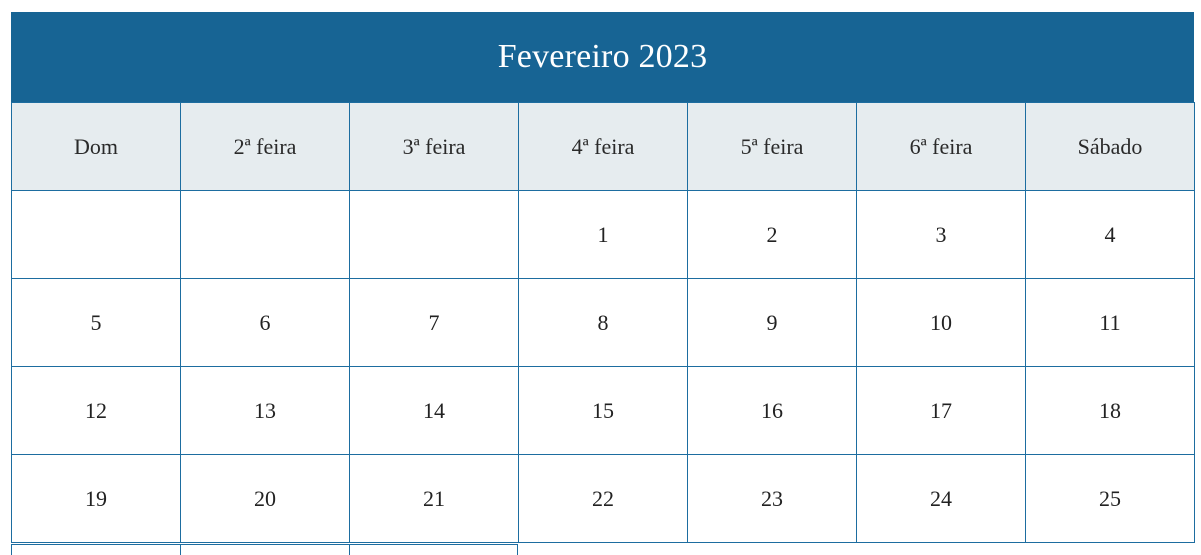  I want to click on day-cell: 8, so click(603, 322).